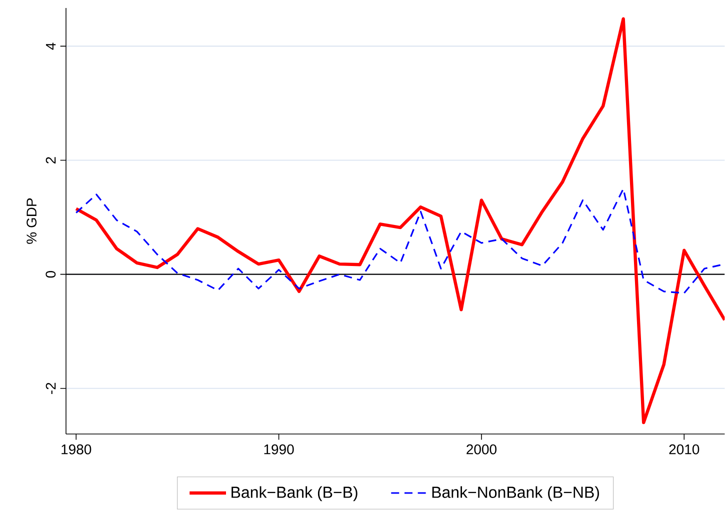  I want to click on y-tick-label: 4, so click(51, 46).